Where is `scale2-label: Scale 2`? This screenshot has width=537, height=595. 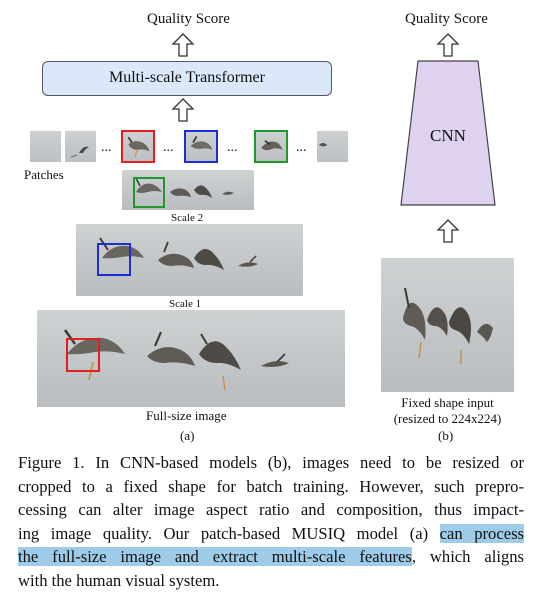
scale2-label: Scale 2 is located at coordinates (187, 218).